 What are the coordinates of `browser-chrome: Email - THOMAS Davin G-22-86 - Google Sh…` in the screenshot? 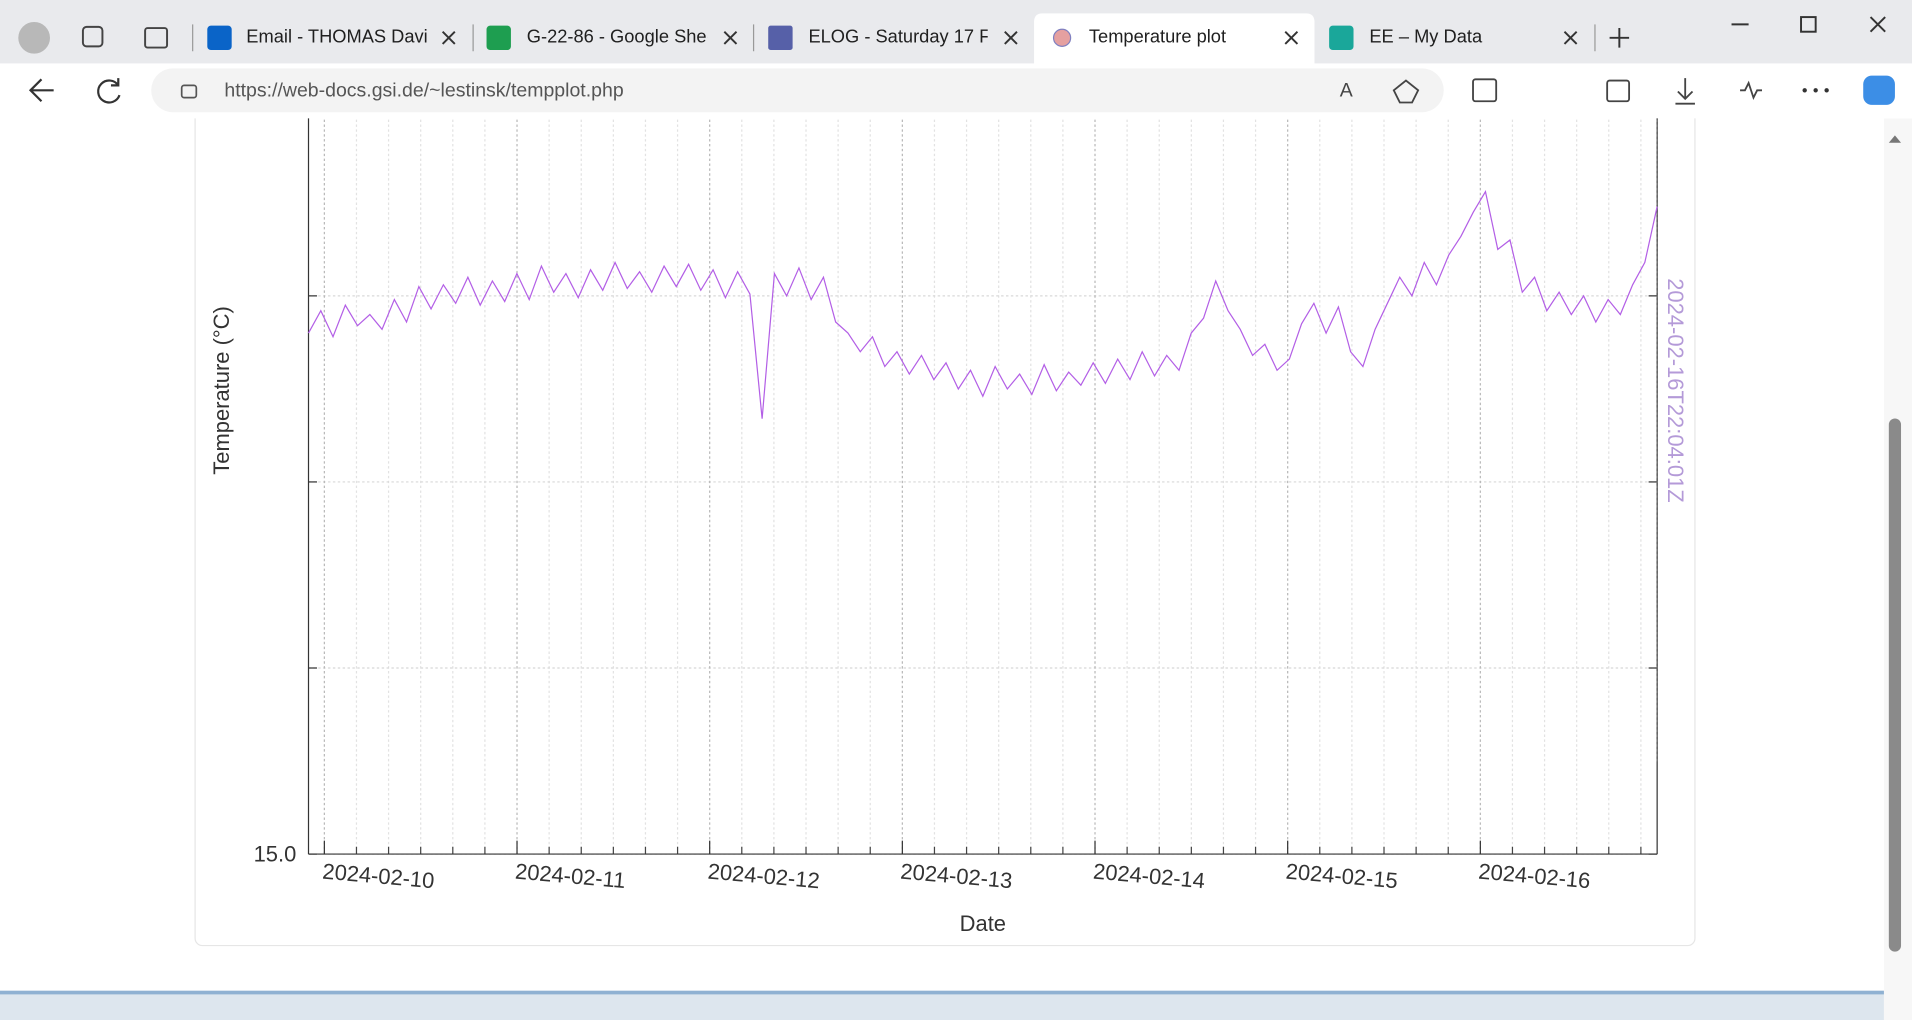 It's located at (956, 59).